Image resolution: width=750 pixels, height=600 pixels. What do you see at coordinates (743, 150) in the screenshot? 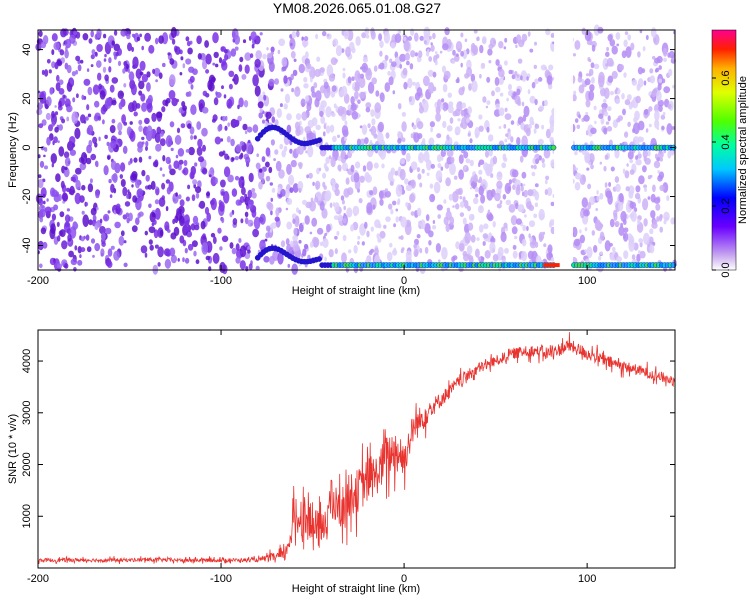
I see `colorbar-label: Normalized spectral amplitude` at bounding box center [743, 150].